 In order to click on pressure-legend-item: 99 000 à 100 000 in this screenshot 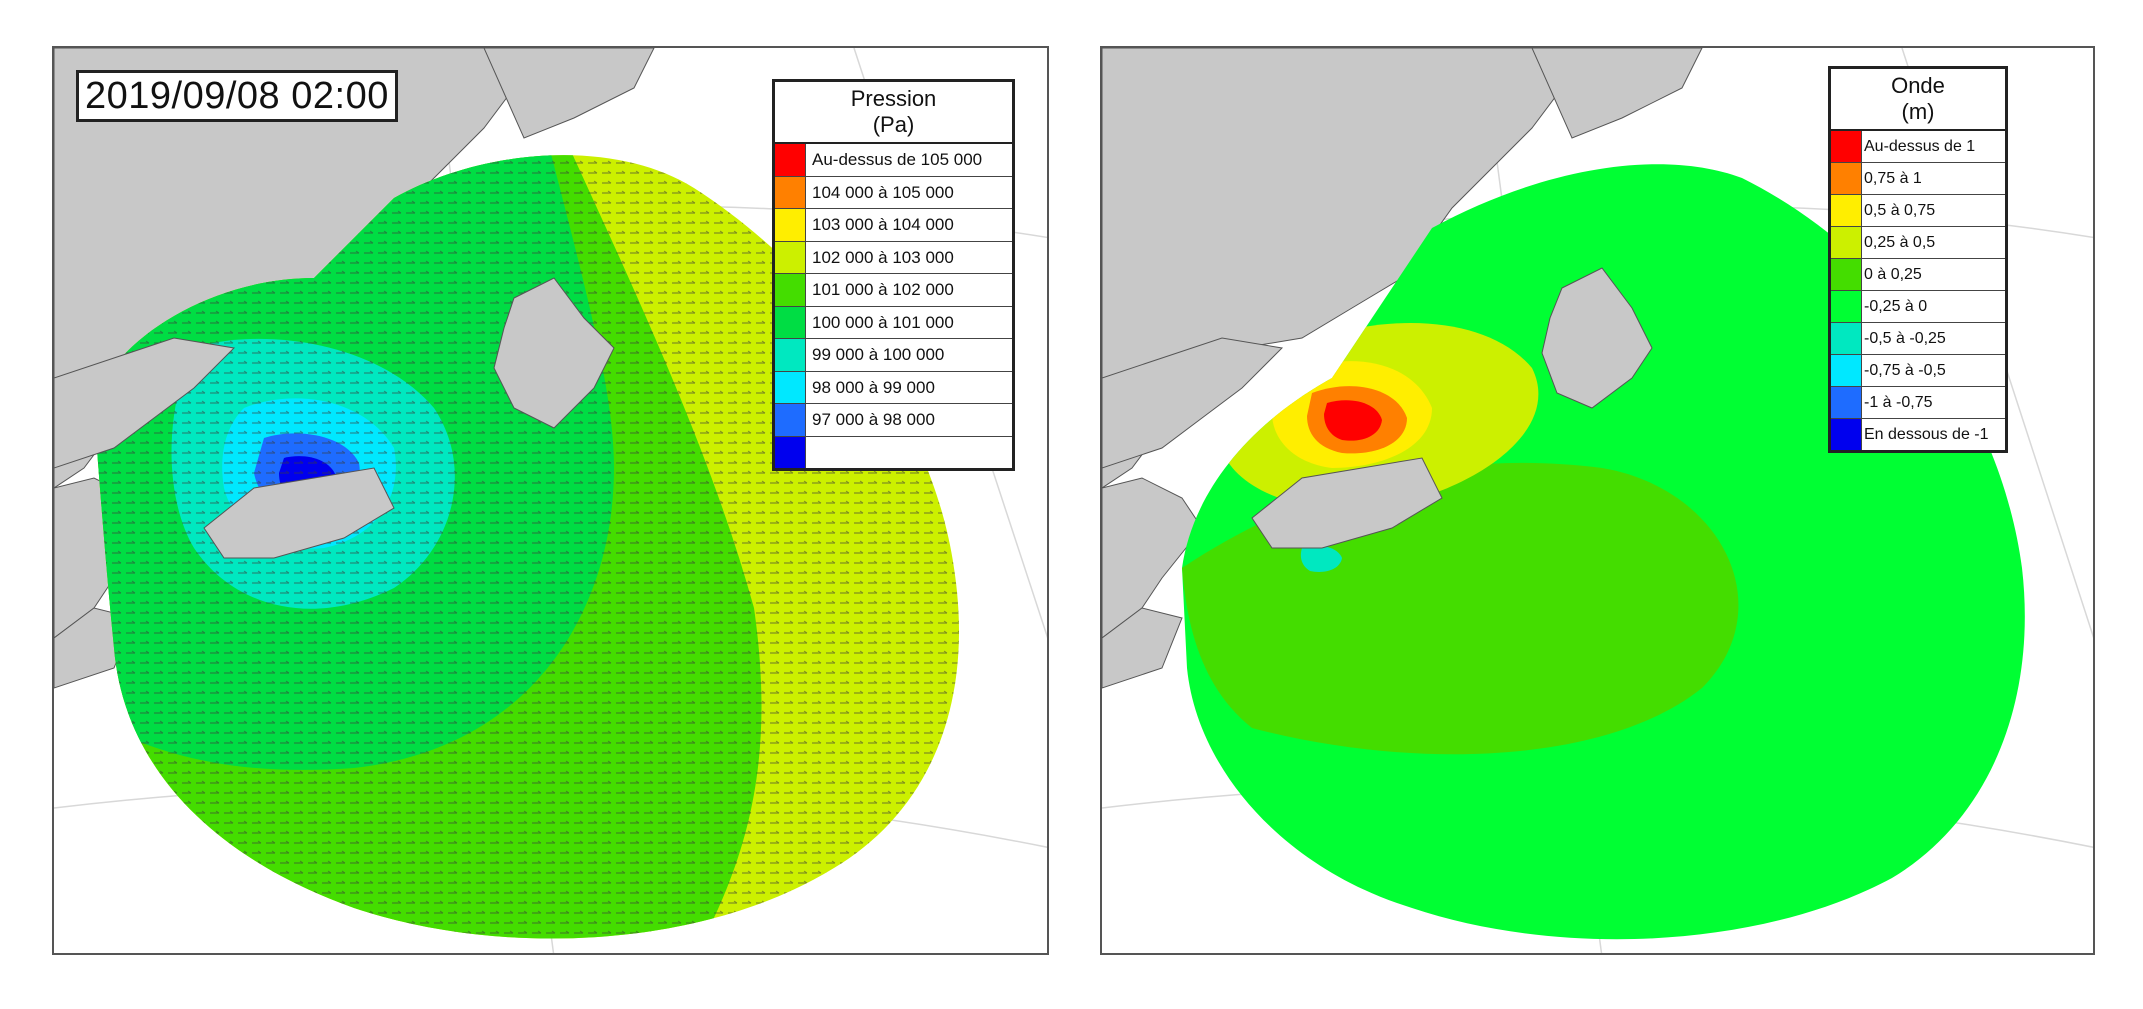, I will do `click(893, 355)`.